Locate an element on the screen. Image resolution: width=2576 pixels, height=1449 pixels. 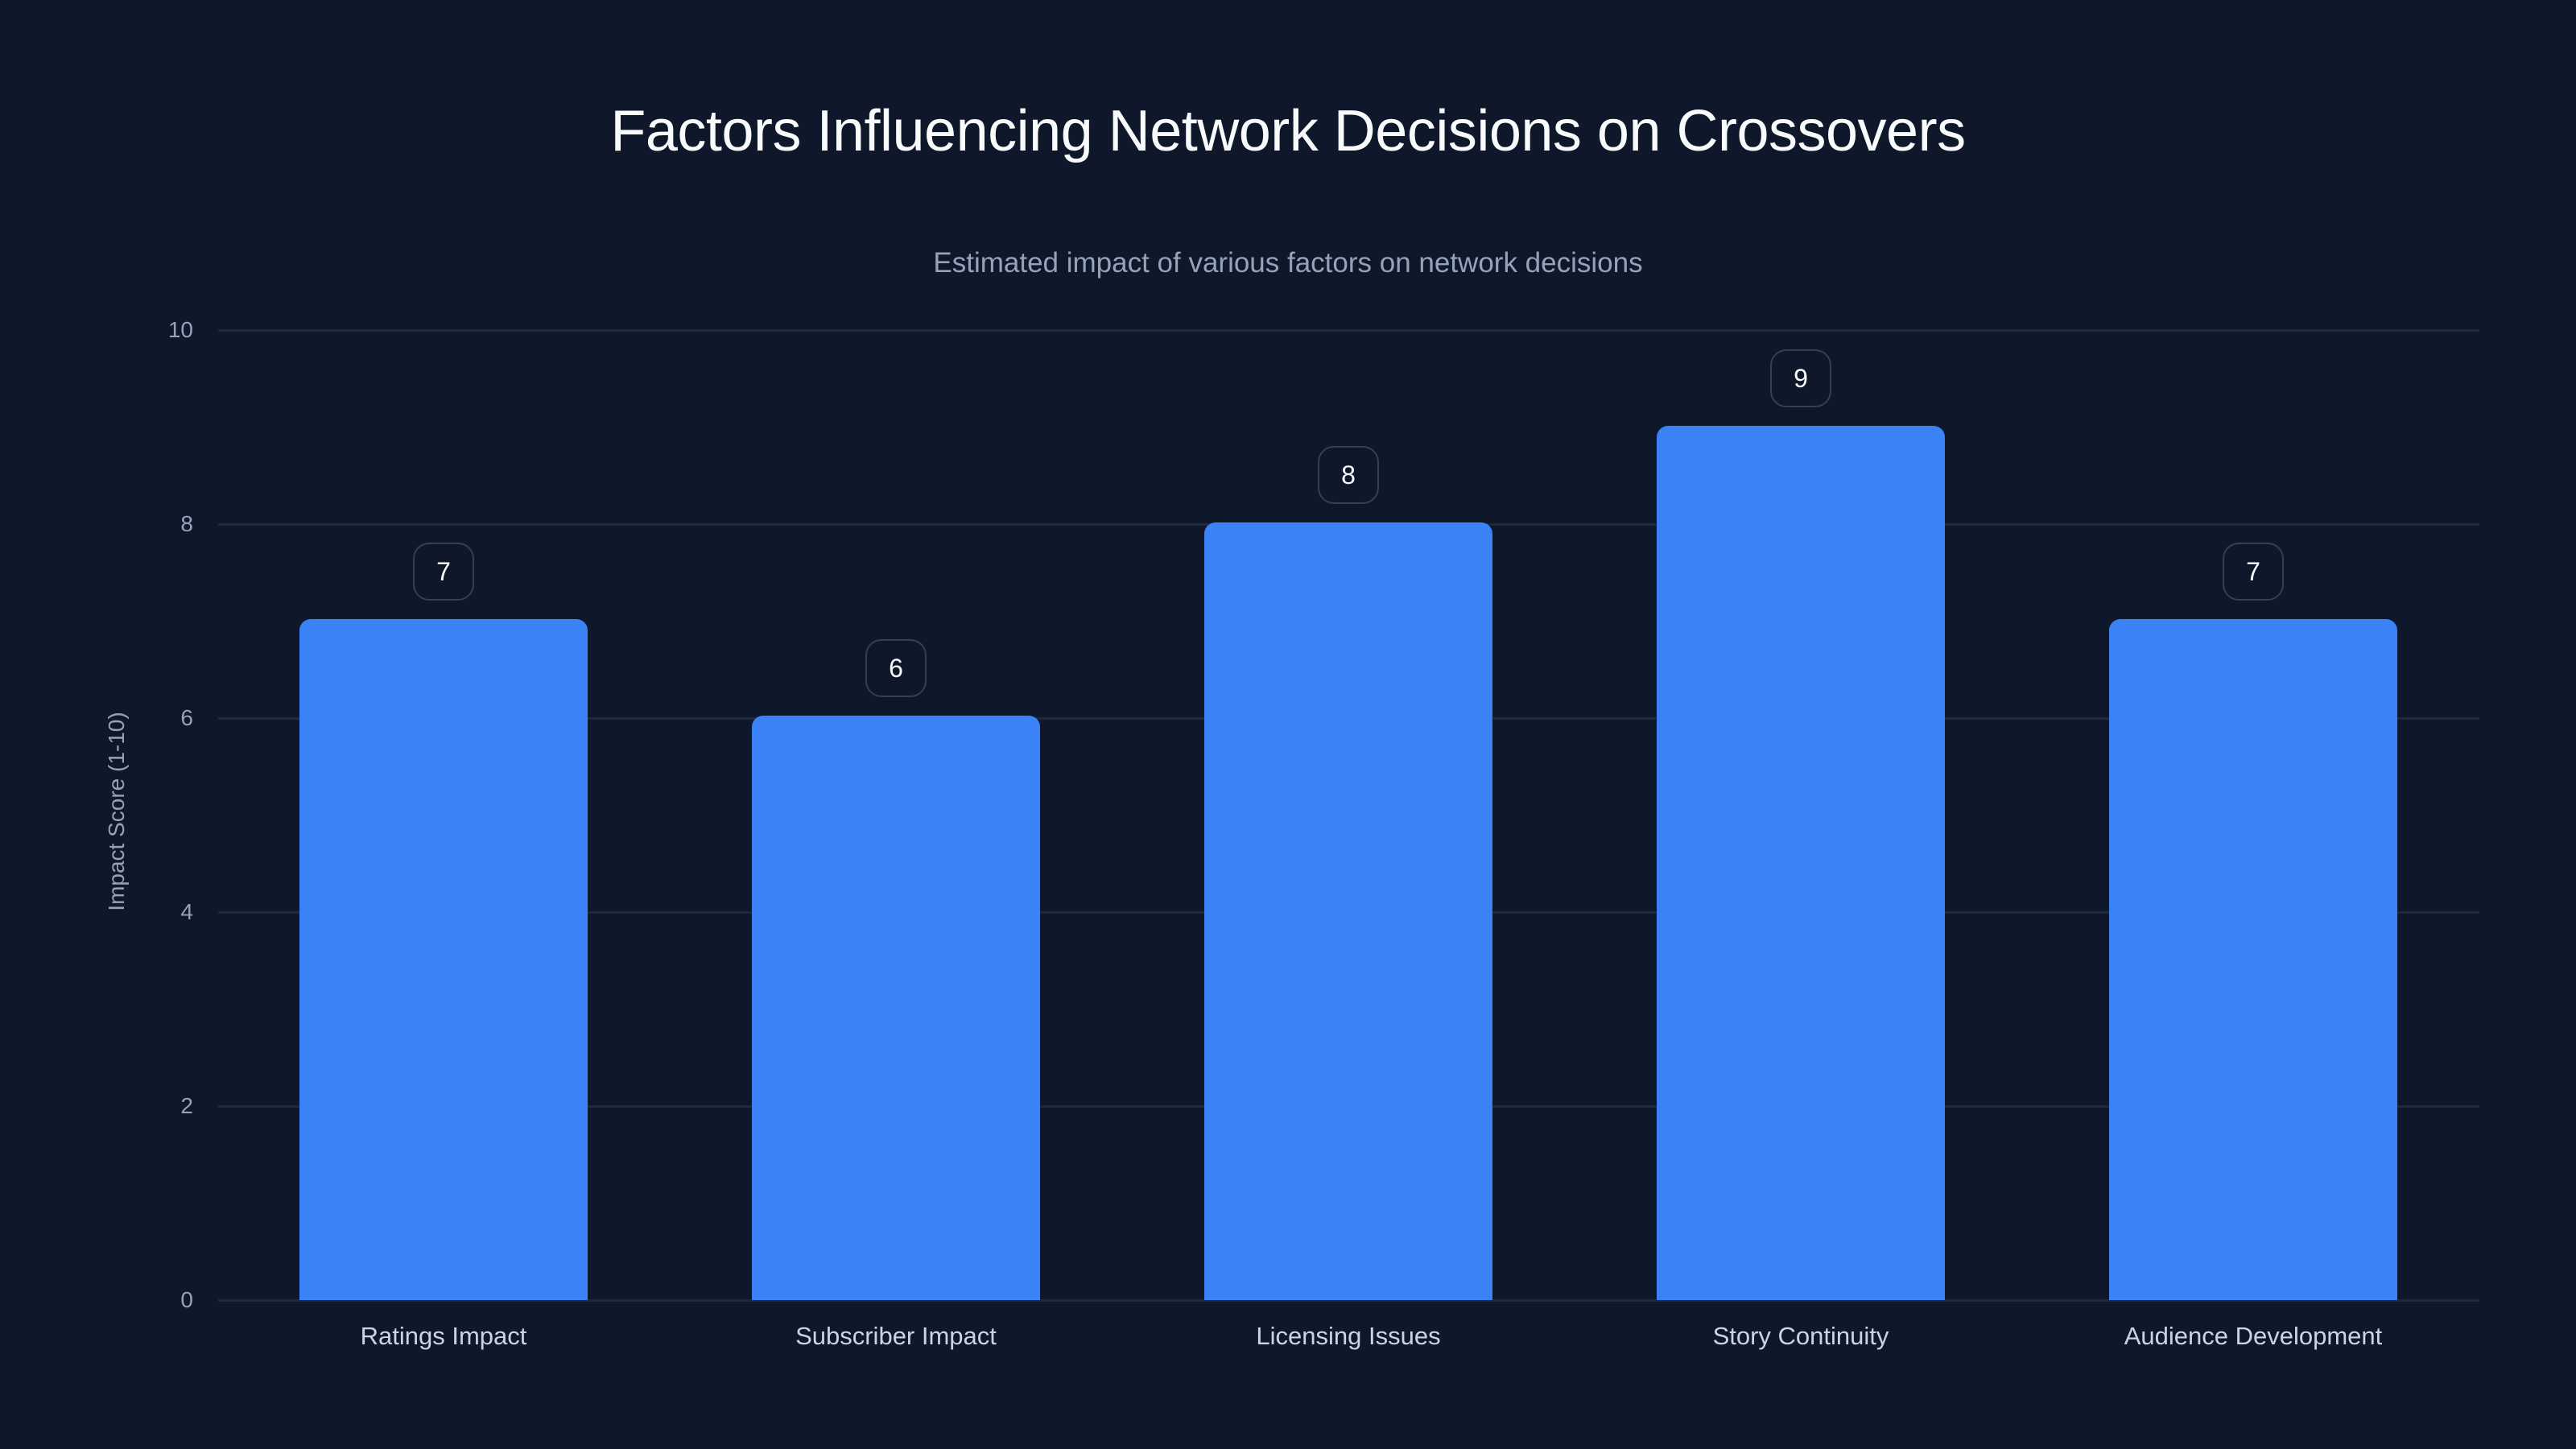
y-axis-label: Impact Score (1-10) is located at coordinates (116, 811).